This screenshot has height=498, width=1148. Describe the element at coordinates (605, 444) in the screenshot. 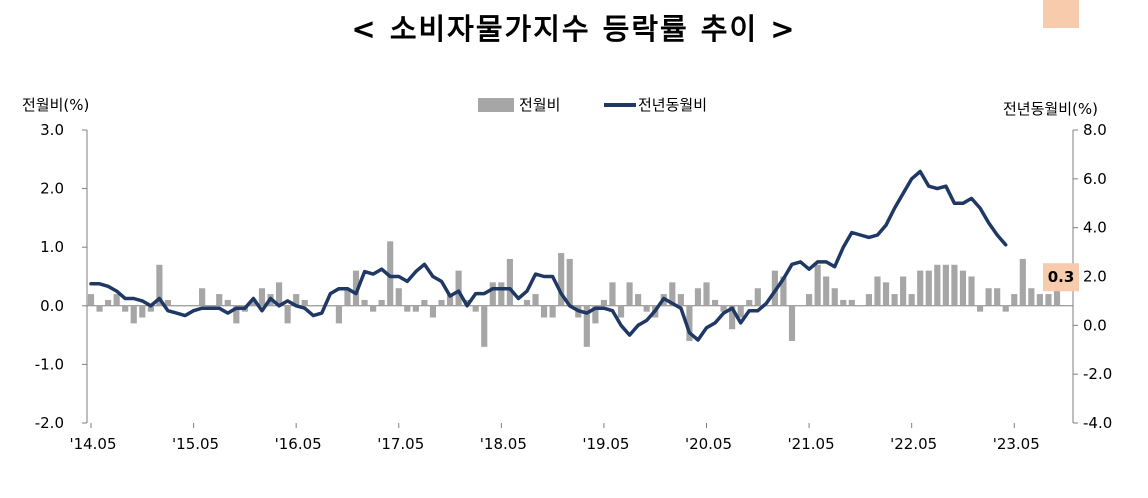

I see `x-tick-label: '19.05` at that location.